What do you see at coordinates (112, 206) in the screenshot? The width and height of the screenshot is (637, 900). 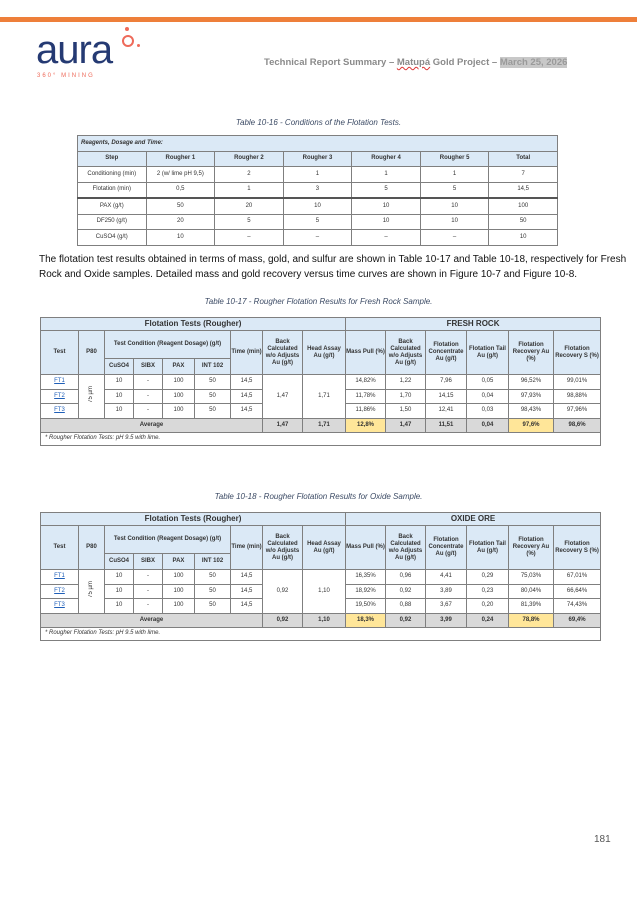 I see `table-cell: PAX (g/t)` at bounding box center [112, 206].